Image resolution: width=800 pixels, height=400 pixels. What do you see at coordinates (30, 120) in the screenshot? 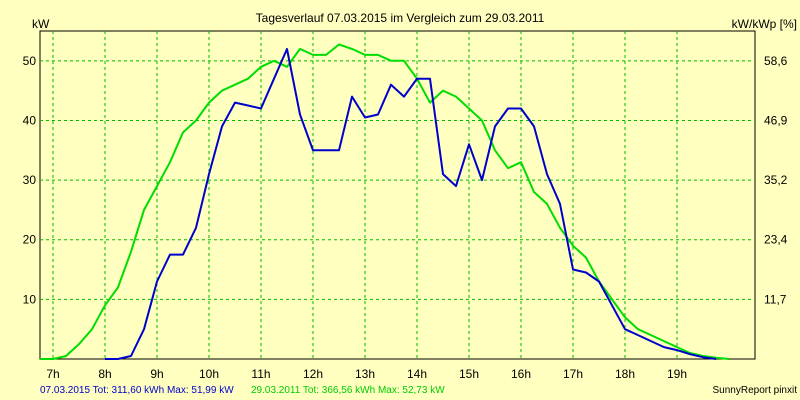
I see `y-tick-label-left: 40` at bounding box center [30, 120].